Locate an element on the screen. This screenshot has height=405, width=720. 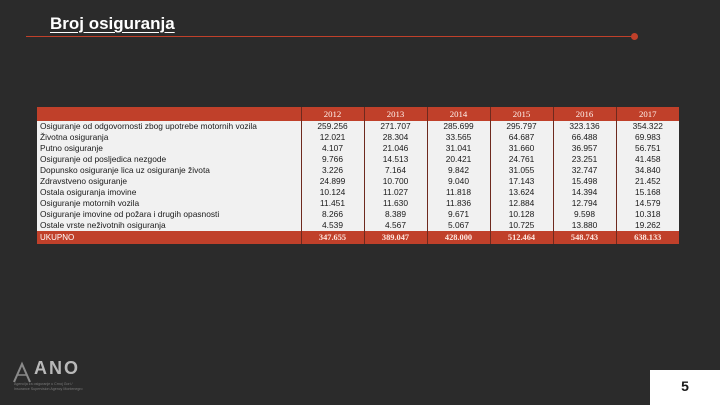
year-header: 2015 is located at coordinates (521, 114).